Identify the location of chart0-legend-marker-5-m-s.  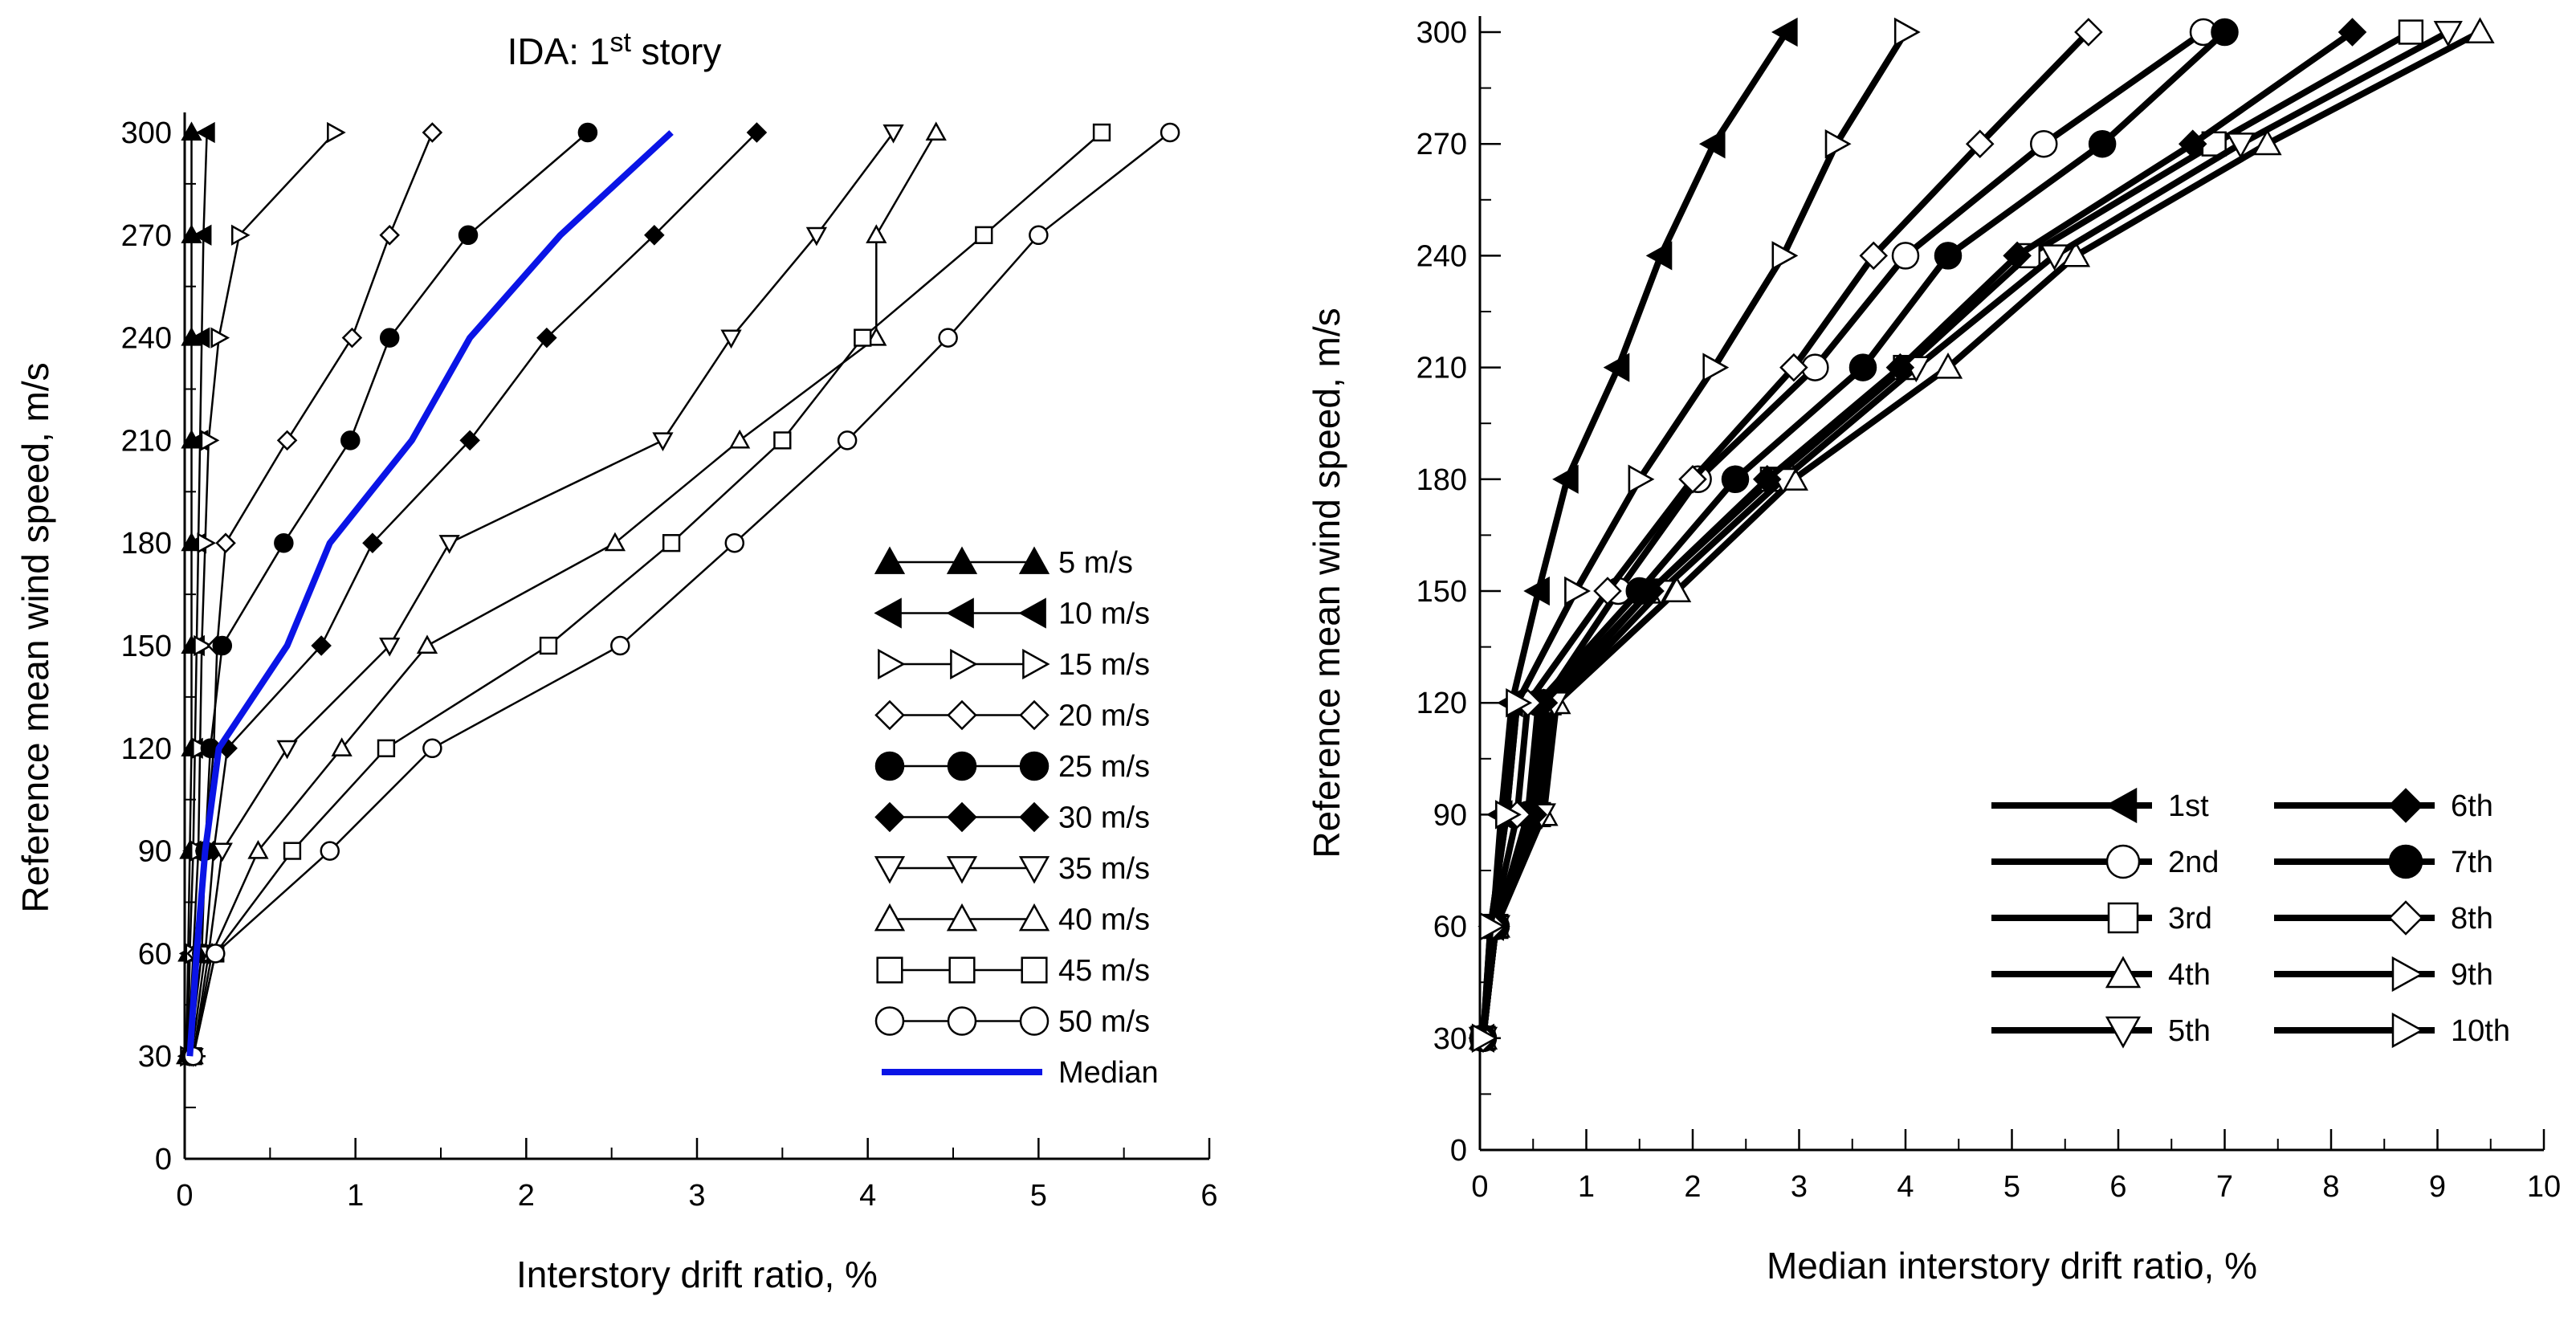
(1034, 560).